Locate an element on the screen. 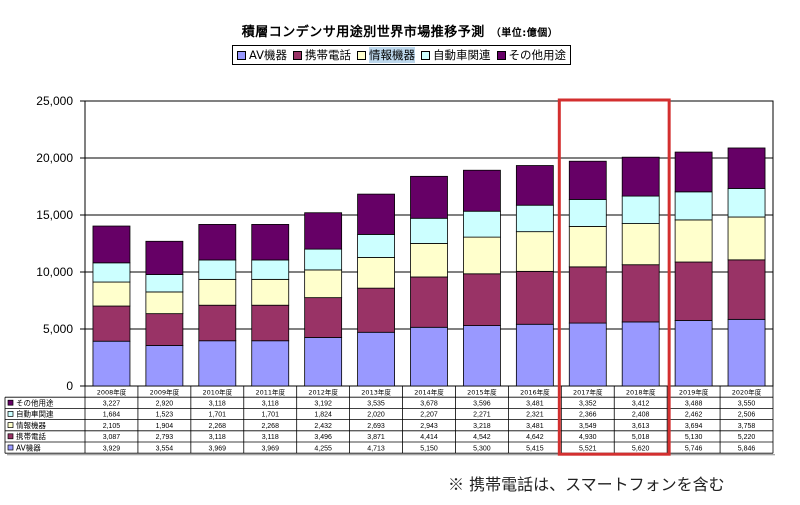  table-cell: 5,150 is located at coordinates (429, 448).